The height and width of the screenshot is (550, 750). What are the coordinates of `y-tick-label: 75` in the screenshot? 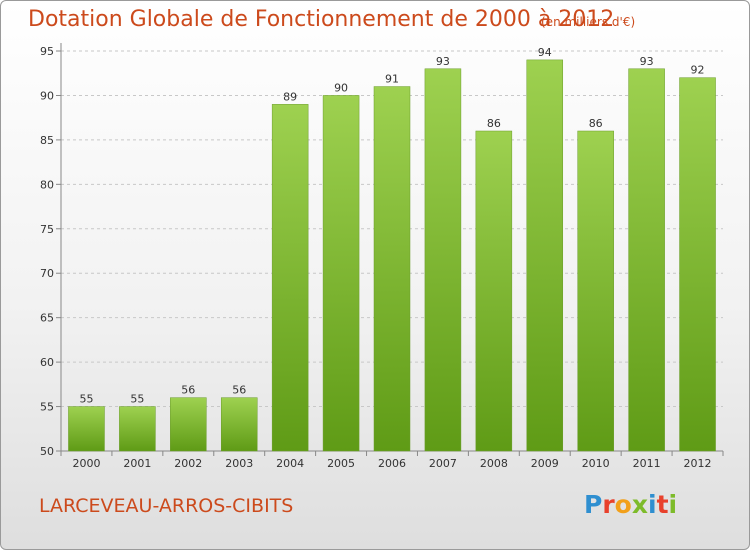 It's located at (47, 229).